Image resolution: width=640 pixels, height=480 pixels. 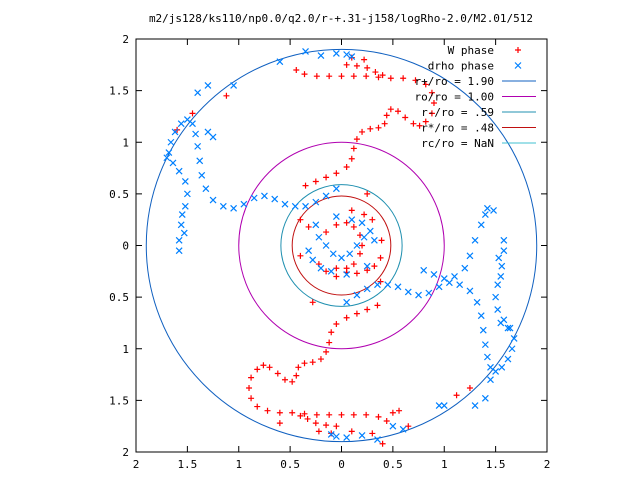 I want to click on legend-label-4: r-/ro = .59, so click(x=457, y=112).